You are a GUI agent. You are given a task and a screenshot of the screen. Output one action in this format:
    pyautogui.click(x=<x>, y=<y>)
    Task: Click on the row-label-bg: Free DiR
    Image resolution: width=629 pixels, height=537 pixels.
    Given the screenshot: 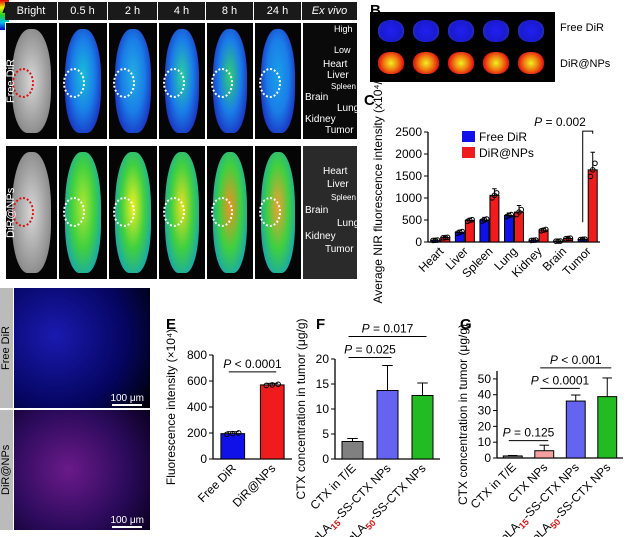 What is the action you would take?
    pyautogui.click(x=6, y=348)
    